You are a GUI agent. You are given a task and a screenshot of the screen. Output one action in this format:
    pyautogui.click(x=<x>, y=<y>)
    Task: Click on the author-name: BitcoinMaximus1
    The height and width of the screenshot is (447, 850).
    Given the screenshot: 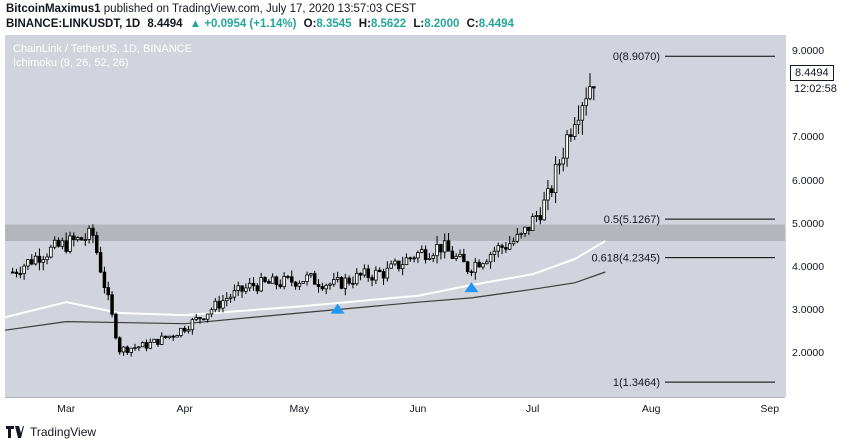 What is the action you would take?
    pyautogui.click(x=53, y=9)
    